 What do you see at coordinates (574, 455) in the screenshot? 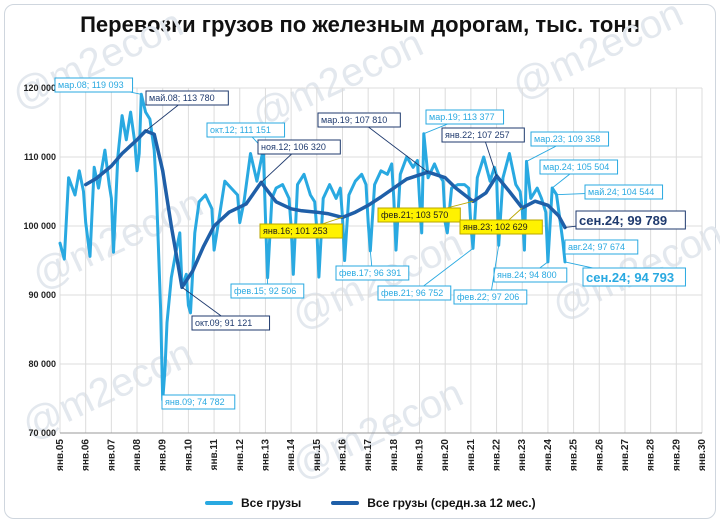
I see `x-tick-label: янв.25` at bounding box center [574, 455].